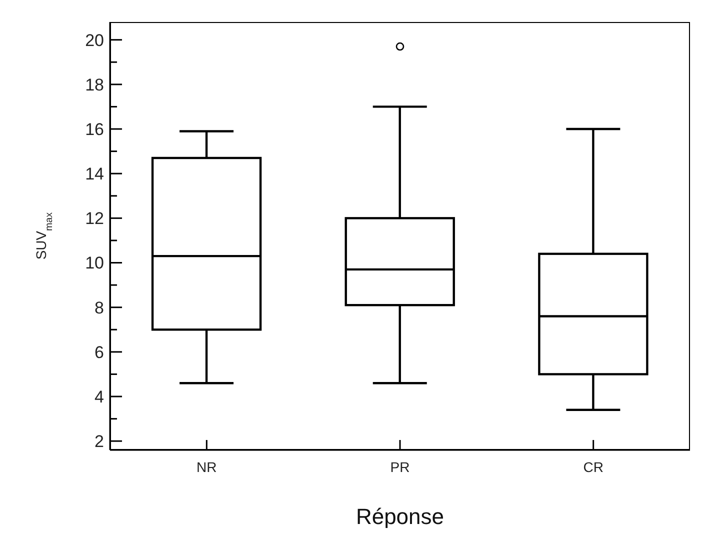  What do you see at coordinates (206, 467) in the screenshot?
I see `x-tick-label: NR` at bounding box center [206, 467].